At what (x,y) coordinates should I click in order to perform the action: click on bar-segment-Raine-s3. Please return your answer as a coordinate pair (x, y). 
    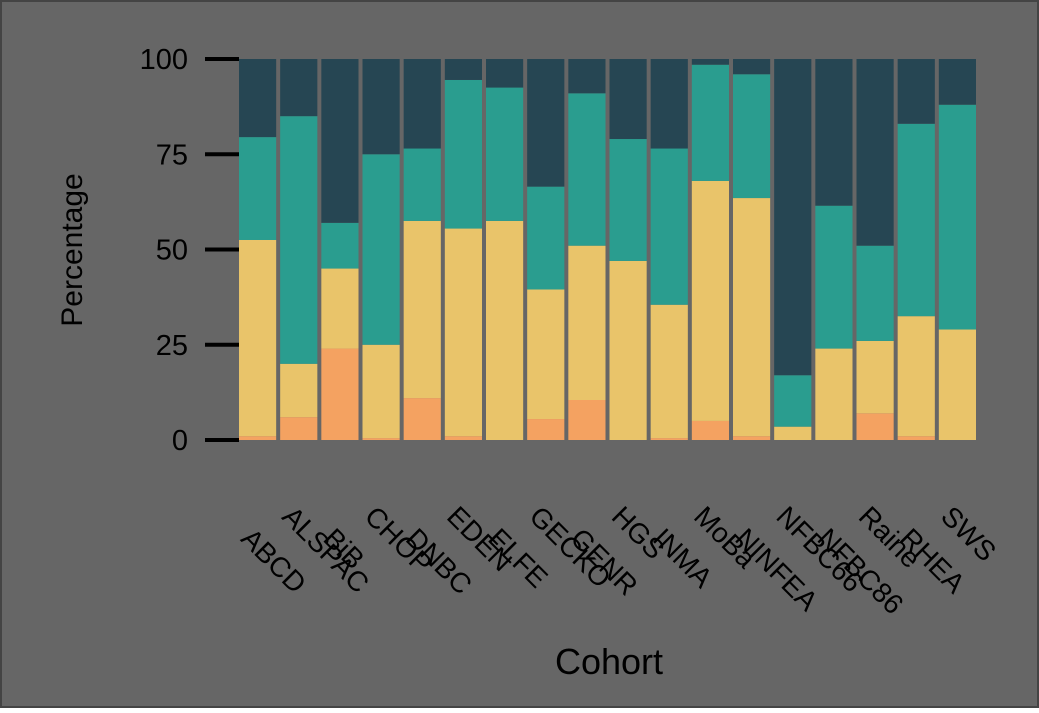
    Looking at the image, I should click on (875, 293).